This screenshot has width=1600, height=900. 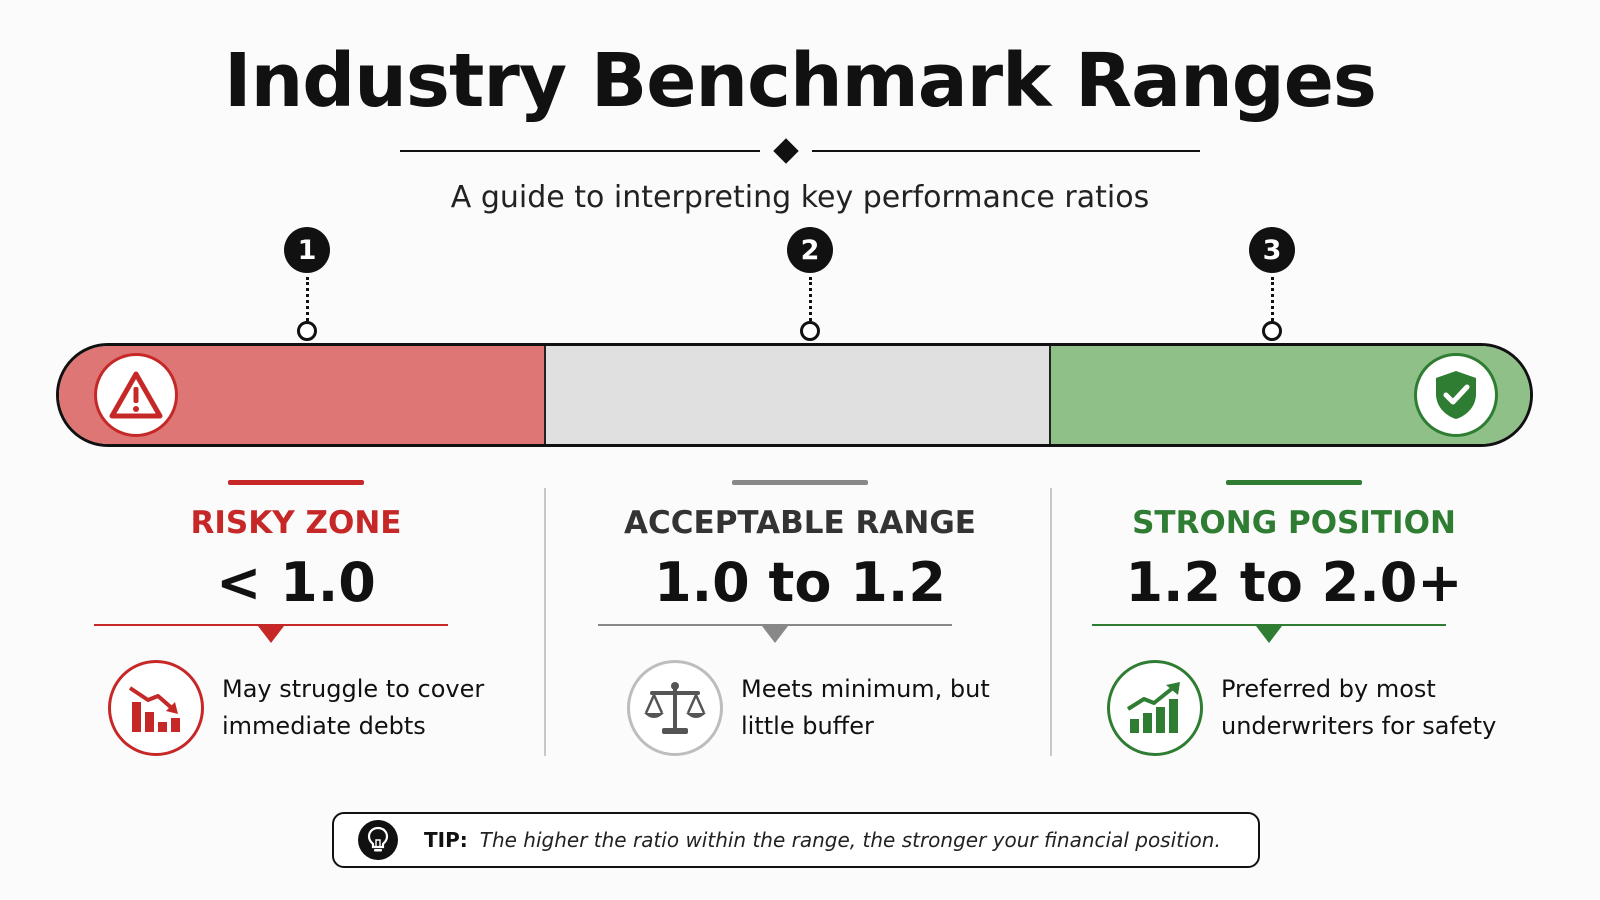 I want to click on marker-2: 2, so click(x=810, y=284).